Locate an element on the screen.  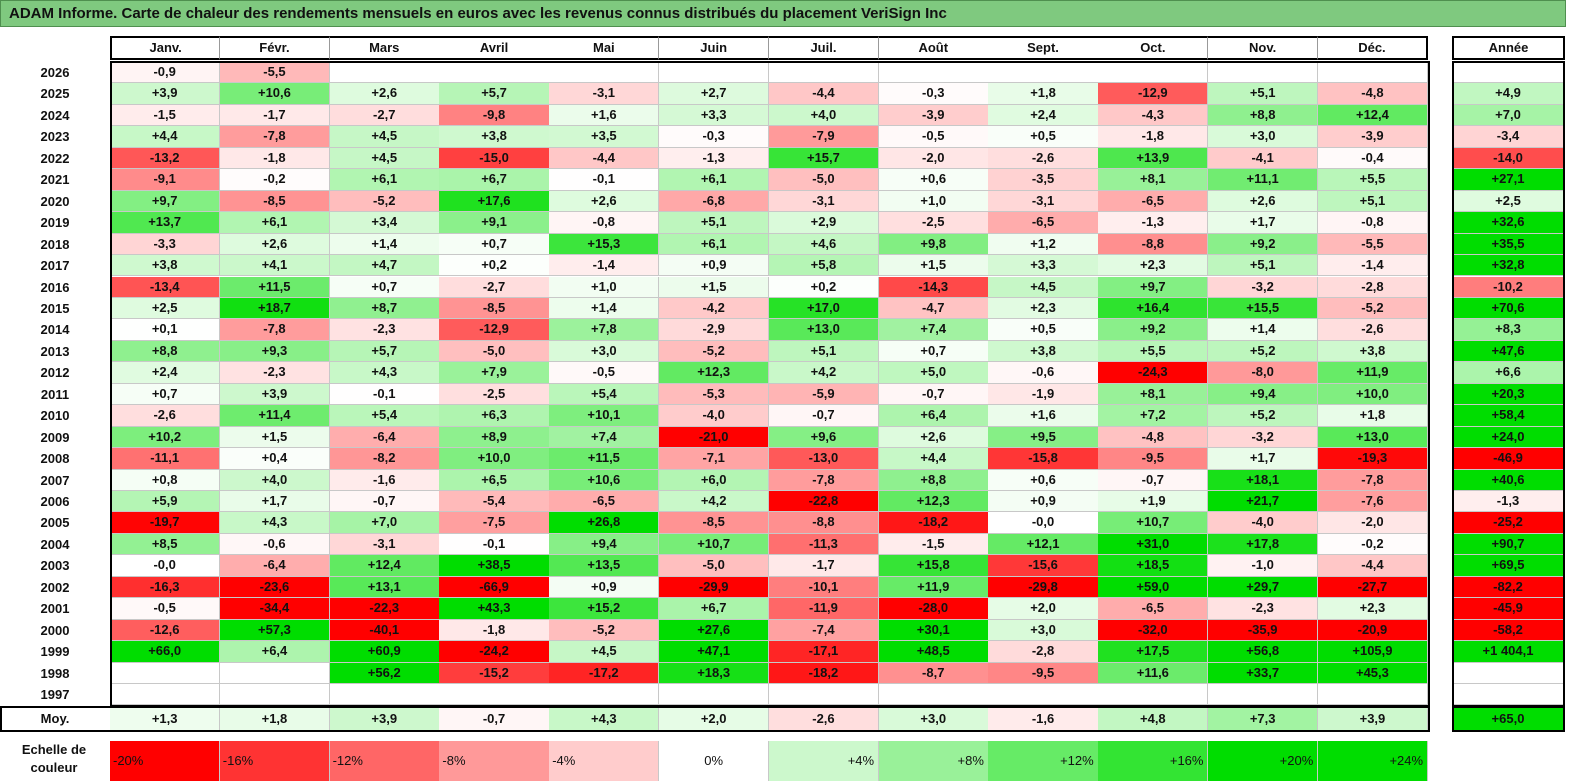
year-label: 2012 is located at coordinates (55, 373).